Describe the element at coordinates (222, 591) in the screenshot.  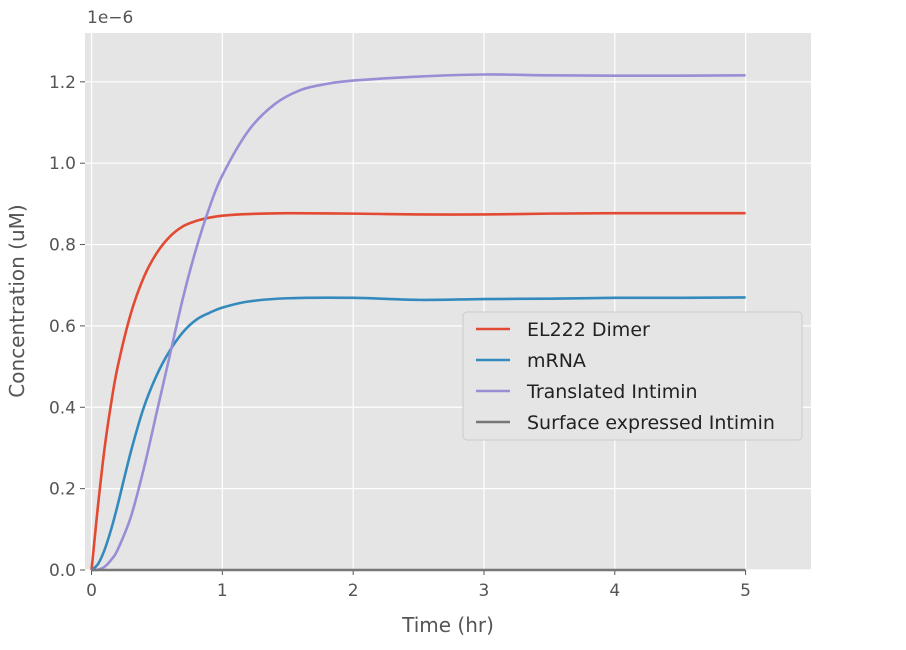
I see `x-tick-label: 1` at that location.